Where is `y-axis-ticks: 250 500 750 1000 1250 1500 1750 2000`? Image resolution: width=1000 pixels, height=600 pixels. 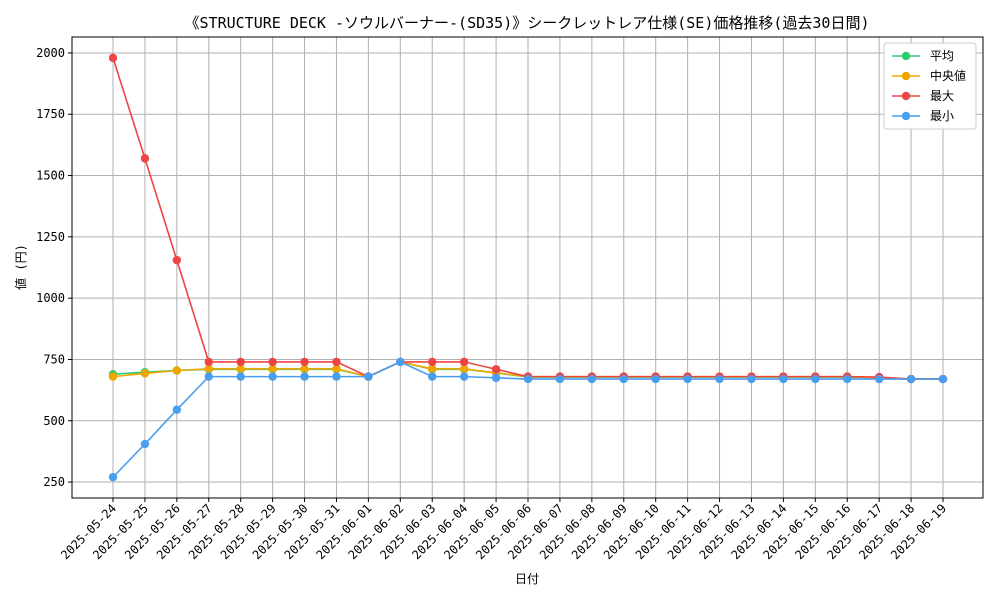
y-axis-ticks: 250 500 750 1000 1250 1500 1750 2000 is located at coordinates (54, 267).